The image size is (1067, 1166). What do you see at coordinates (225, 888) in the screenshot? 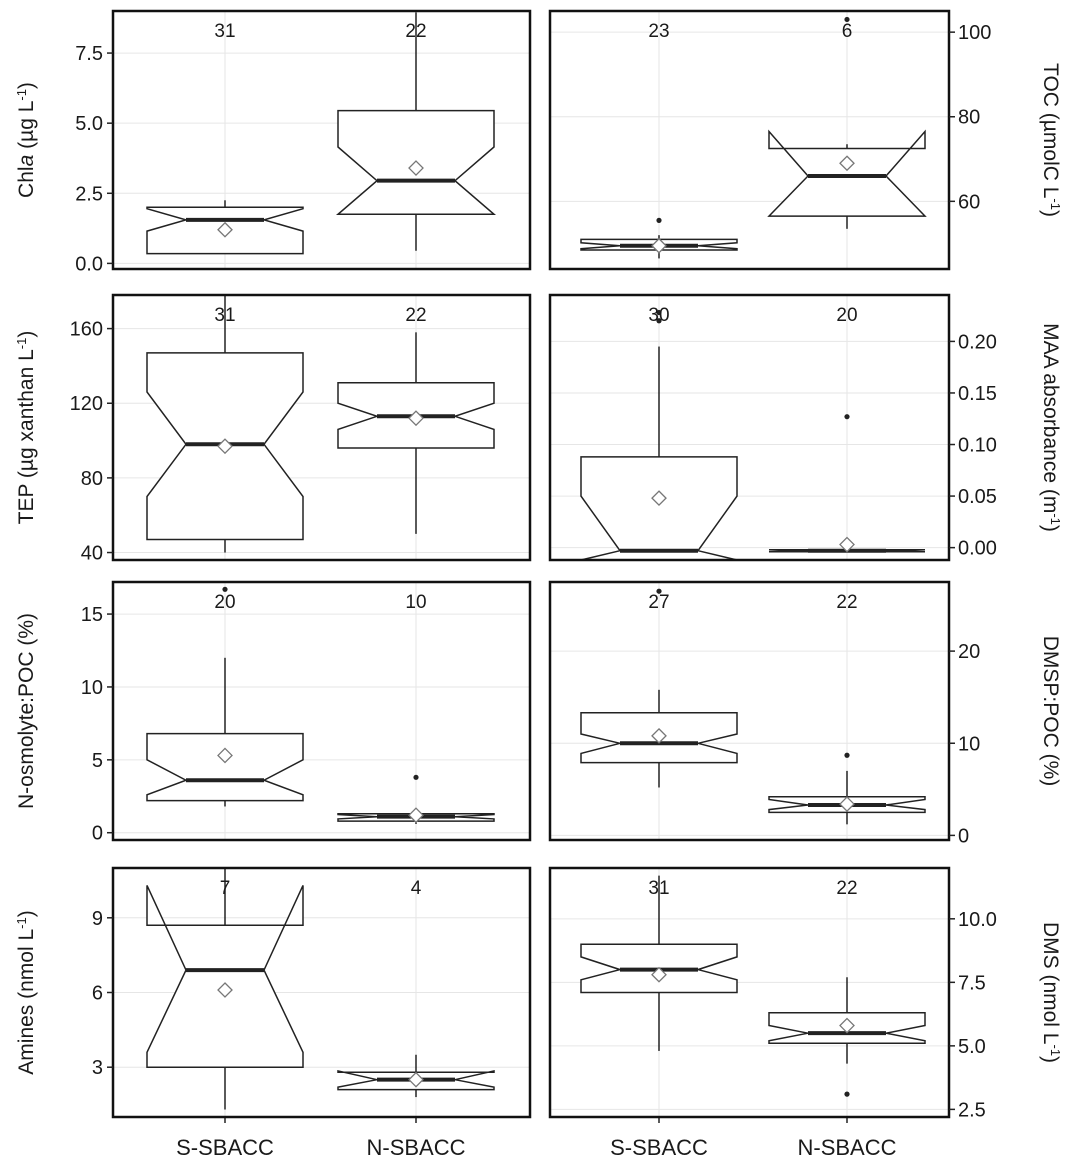
I see `sample-size-label: 7` at bounding box center [225, 888].